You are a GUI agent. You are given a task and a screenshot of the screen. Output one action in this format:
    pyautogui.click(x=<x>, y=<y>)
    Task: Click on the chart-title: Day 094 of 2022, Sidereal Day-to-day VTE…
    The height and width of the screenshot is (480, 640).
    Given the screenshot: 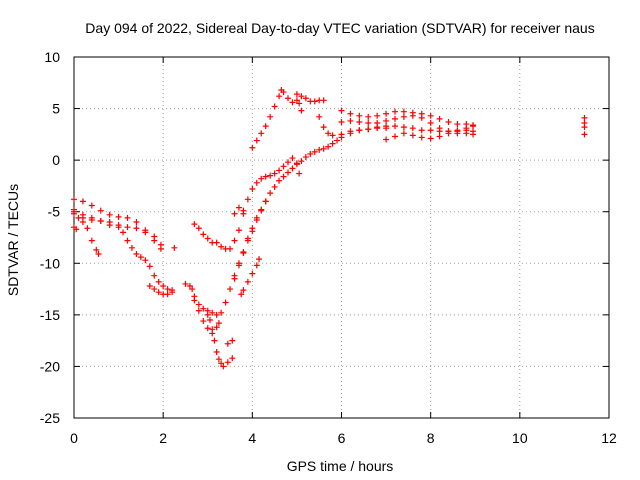 What is the action you would take?
    pyautogui.click(x=339, y=28)
    